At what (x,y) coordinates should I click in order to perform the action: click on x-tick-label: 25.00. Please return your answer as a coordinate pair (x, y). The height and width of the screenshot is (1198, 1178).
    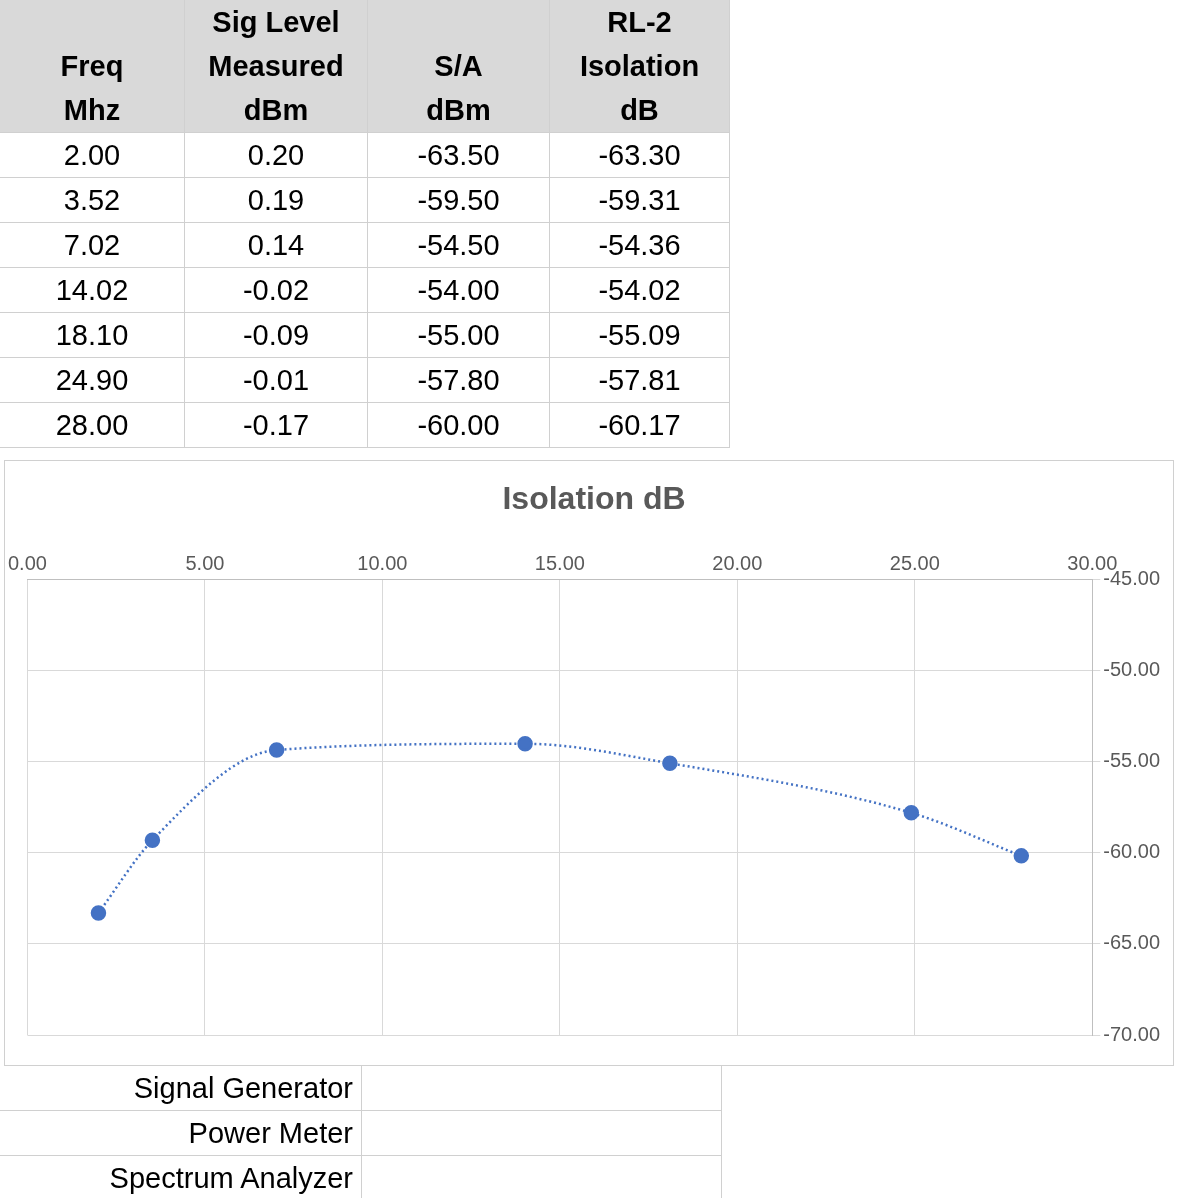
    Looking at the image, I should click on (914, 562).